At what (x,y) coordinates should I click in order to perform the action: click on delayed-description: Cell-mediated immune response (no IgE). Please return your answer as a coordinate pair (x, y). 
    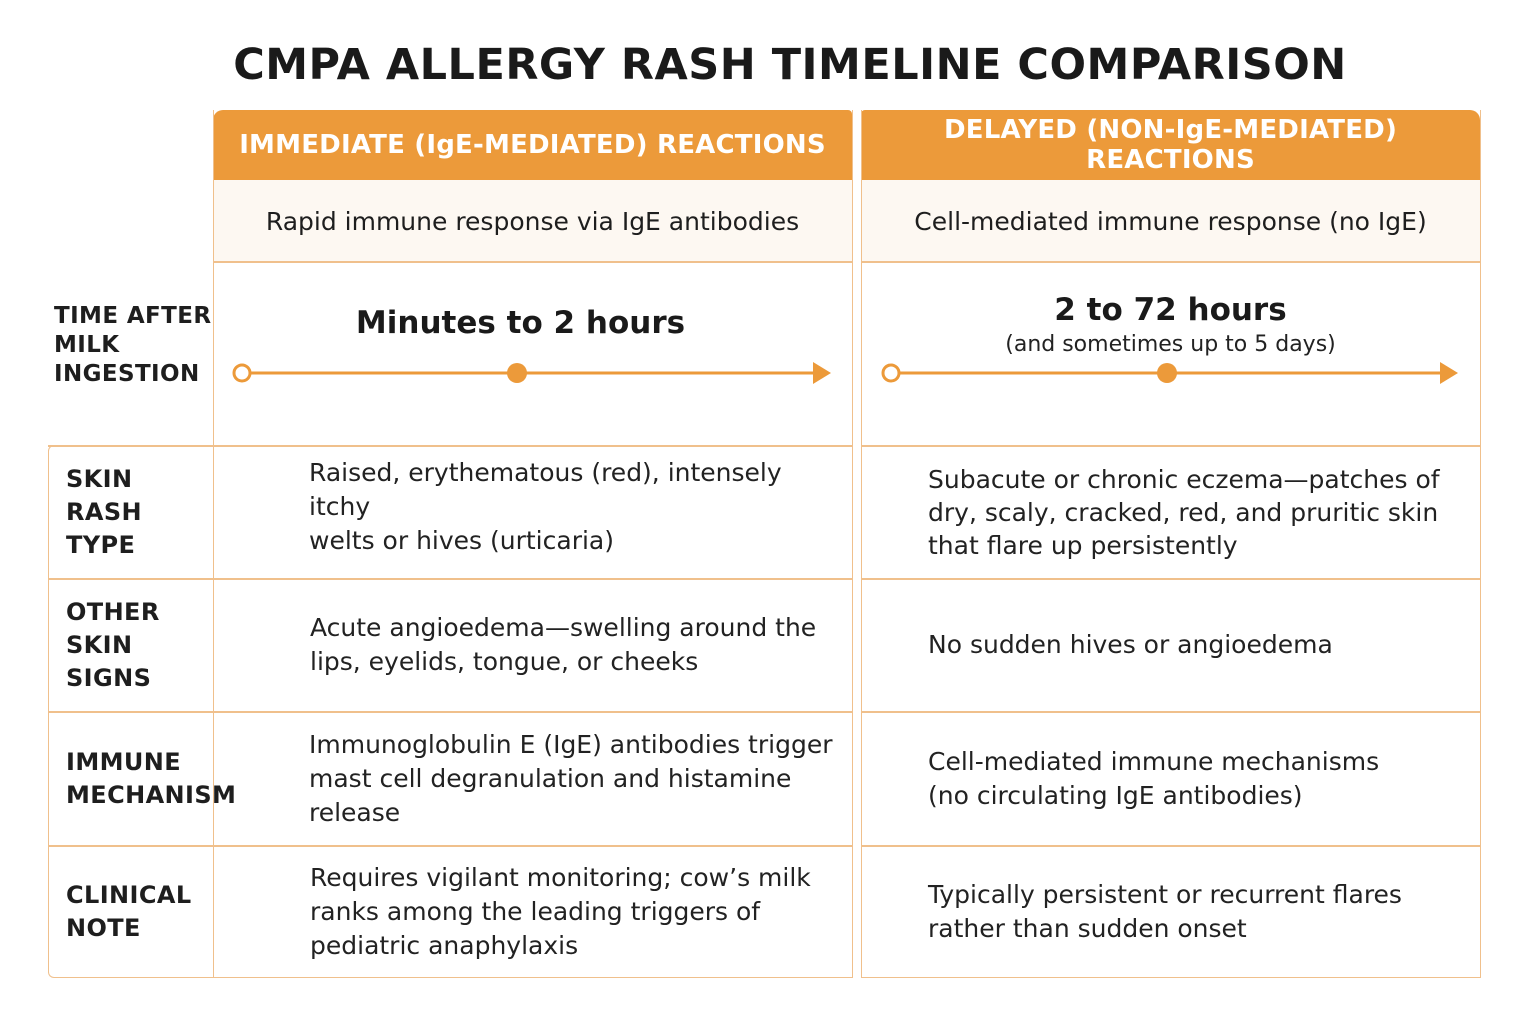
    Looking at the image, I should click on (1170, 221).